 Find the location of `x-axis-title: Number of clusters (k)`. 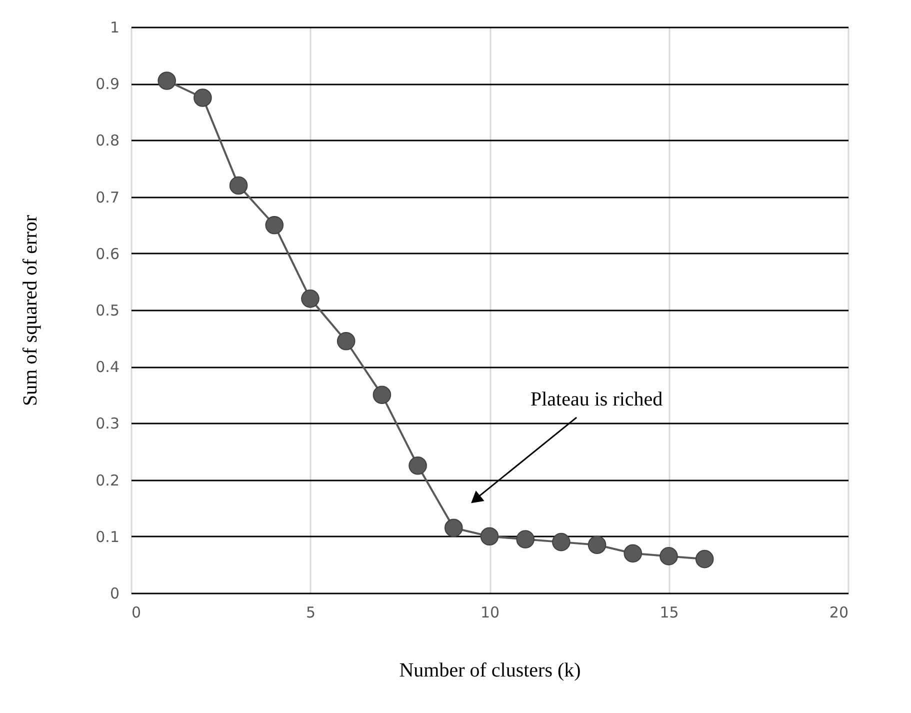

x-axis-title: Number of clusters (k) is located at coordinates (490, 671).